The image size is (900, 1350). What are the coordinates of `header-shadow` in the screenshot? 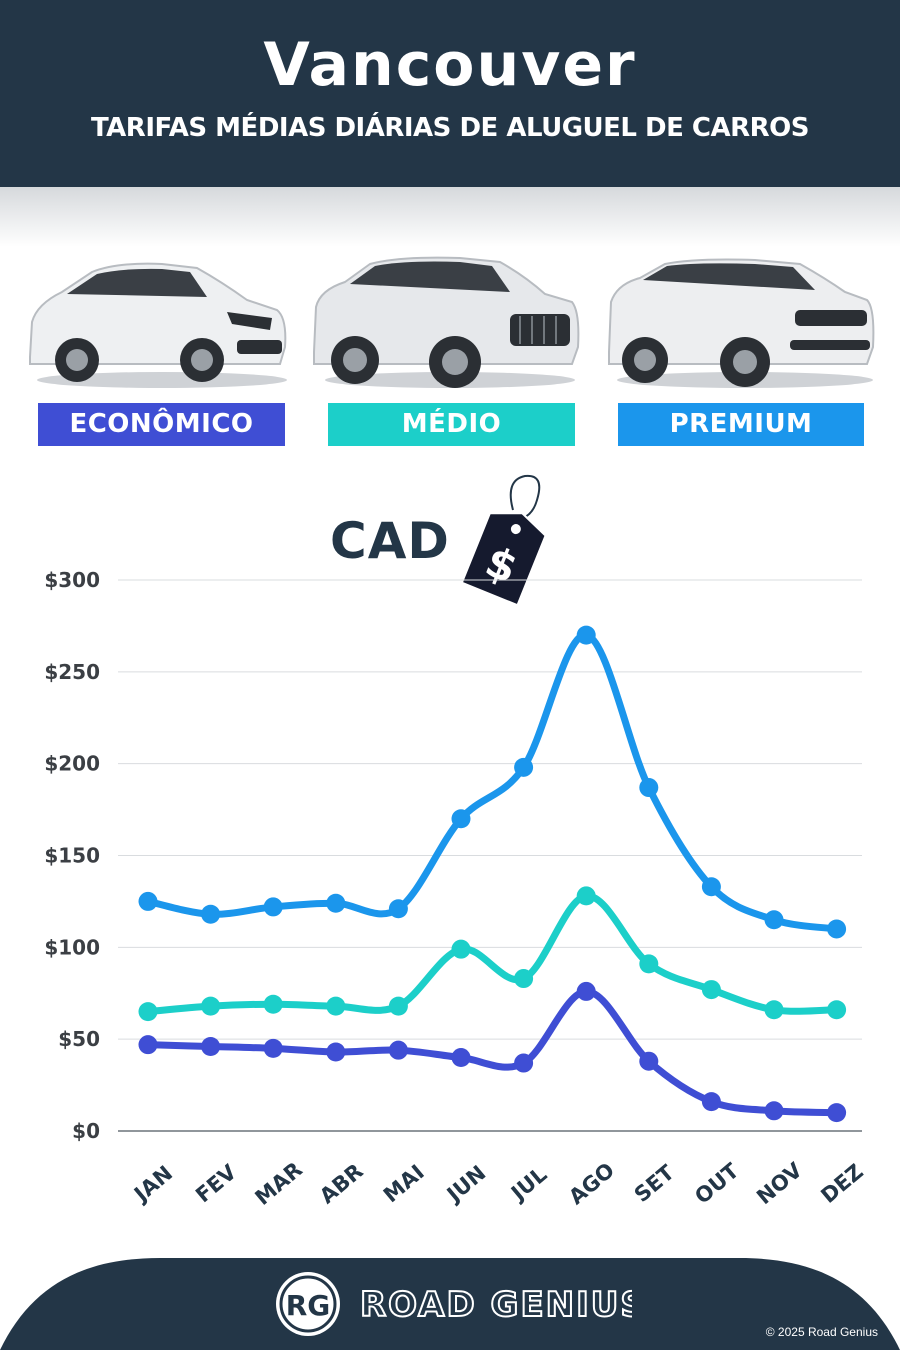 It's located at (450, 217).